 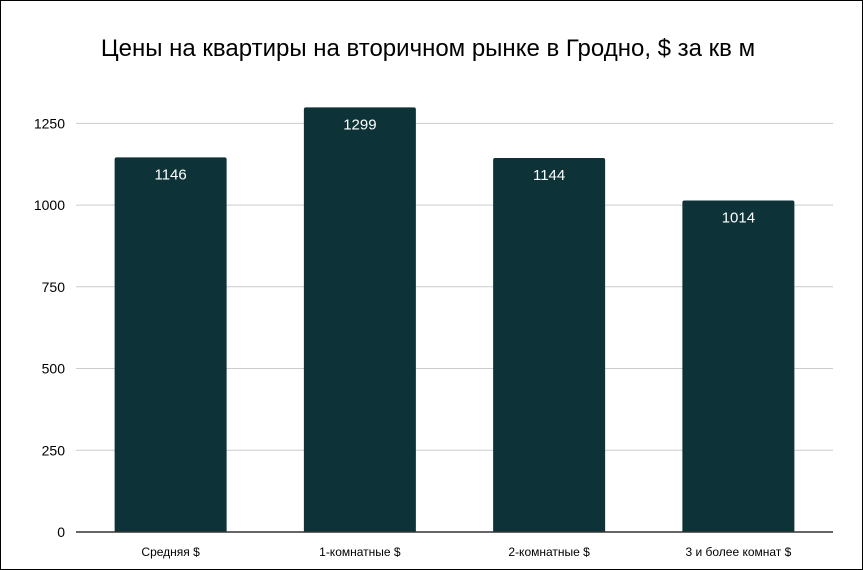 I want to click on y-axis-ticks: 0 250 500 750 1000 1250, so click(x=49, y=327).